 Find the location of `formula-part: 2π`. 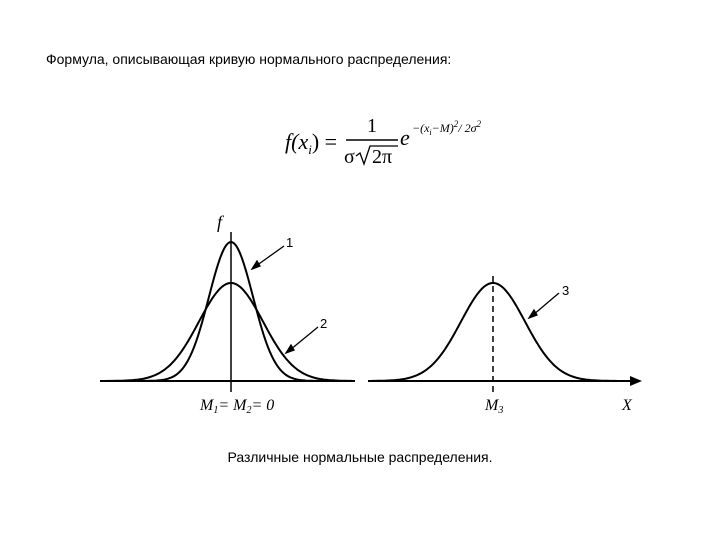

formula-part: 2π is located at coordinates (382, 157).